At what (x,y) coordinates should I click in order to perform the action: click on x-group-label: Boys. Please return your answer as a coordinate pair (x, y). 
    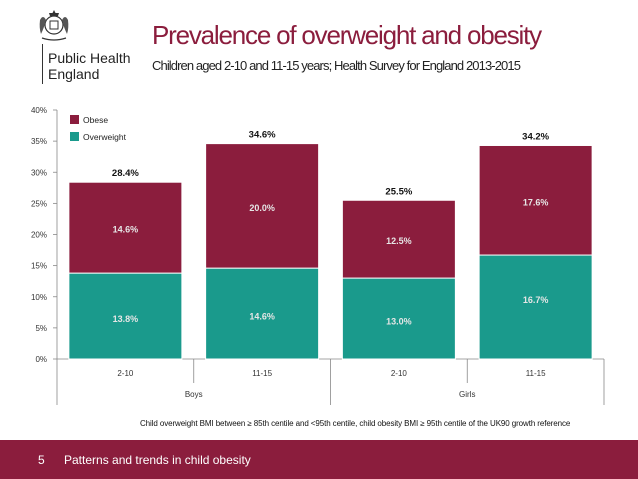
    Looking at the image, I should click on (194, 394).